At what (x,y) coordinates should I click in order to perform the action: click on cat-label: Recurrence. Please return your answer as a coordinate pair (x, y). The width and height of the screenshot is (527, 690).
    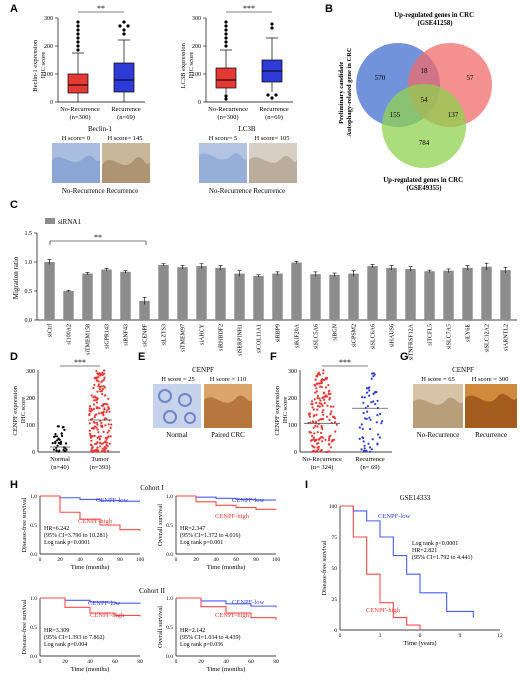
    Looking at the image, I should click on (370, 459).